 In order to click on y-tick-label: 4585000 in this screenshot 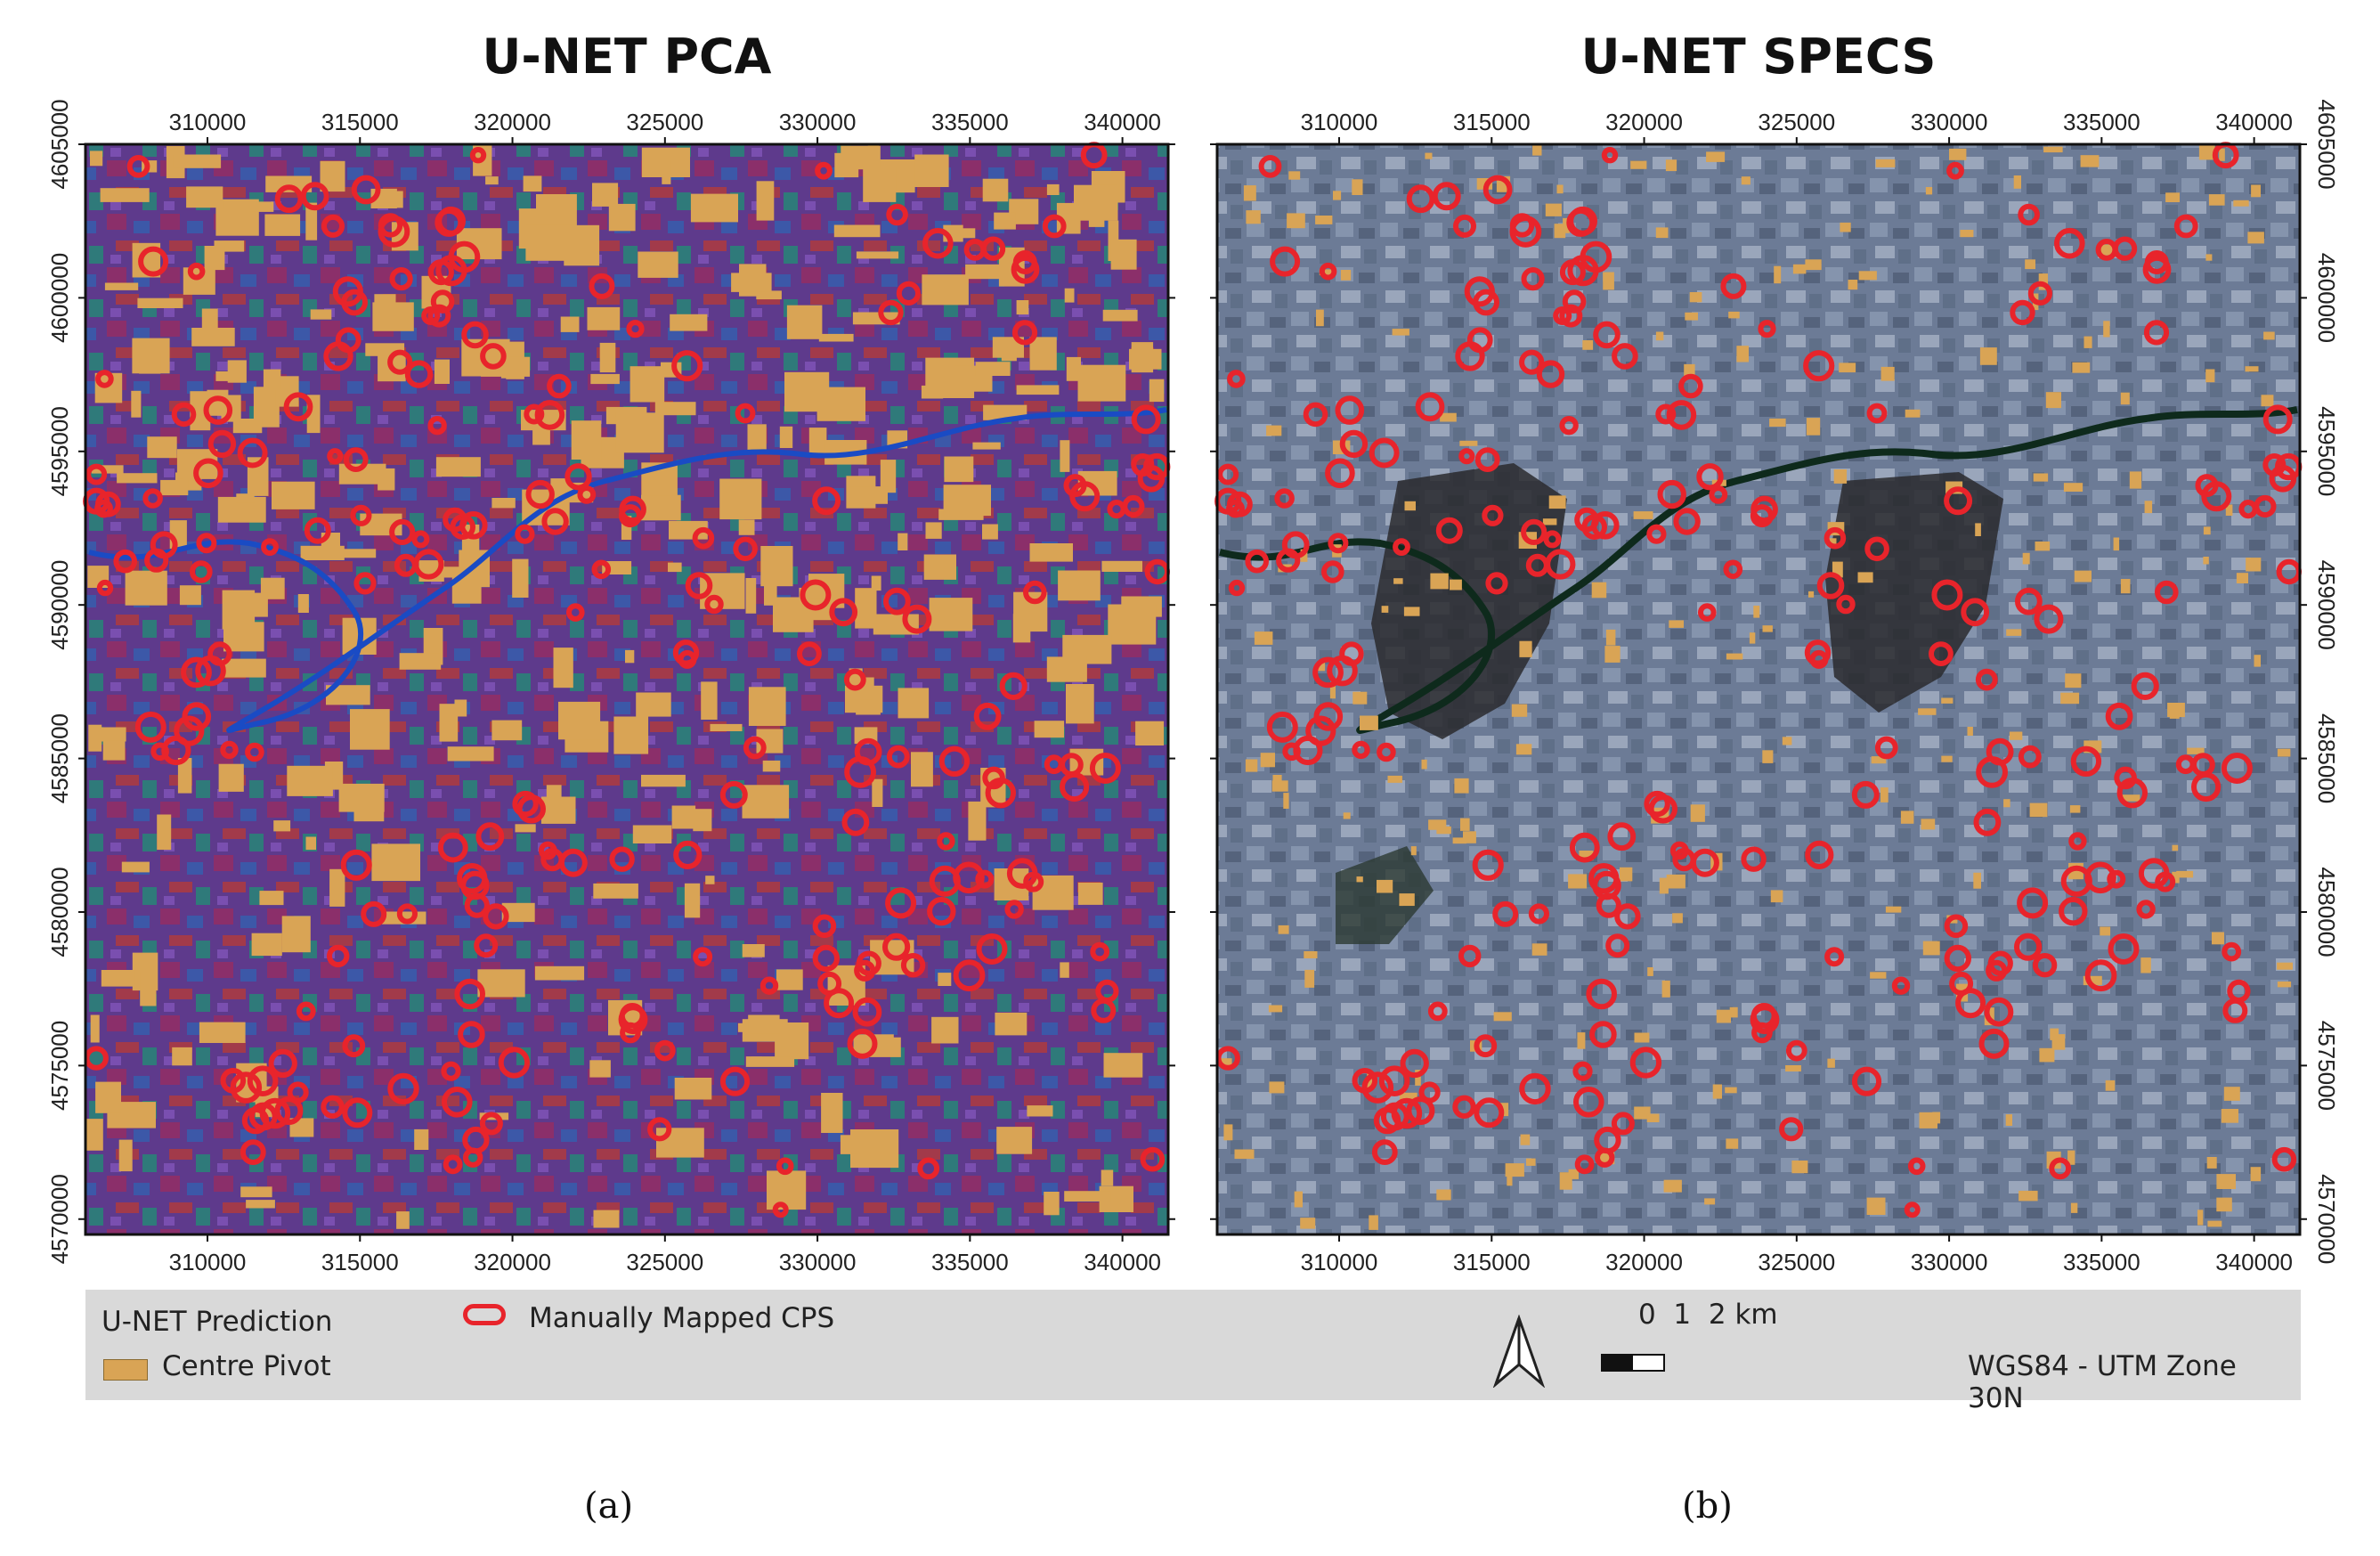, I will do `click(2327, 758)`.